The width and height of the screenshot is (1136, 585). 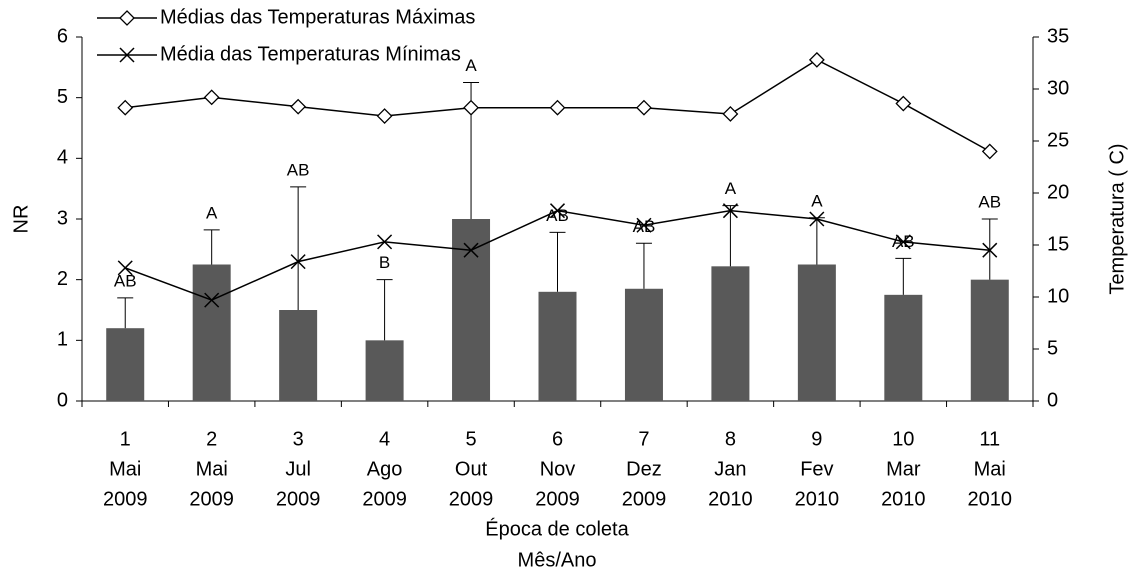 I want to click on y2-tick-label: 35, so click(x=1058, y=36).